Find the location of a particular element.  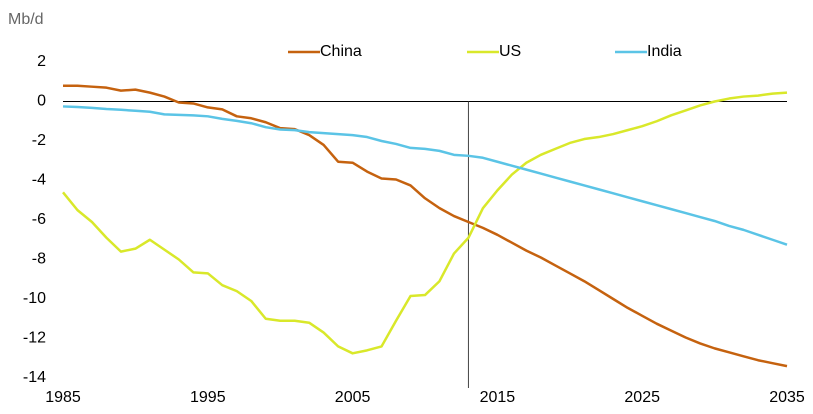

y-tick-label: -12 is located at coordinates (34, 338).